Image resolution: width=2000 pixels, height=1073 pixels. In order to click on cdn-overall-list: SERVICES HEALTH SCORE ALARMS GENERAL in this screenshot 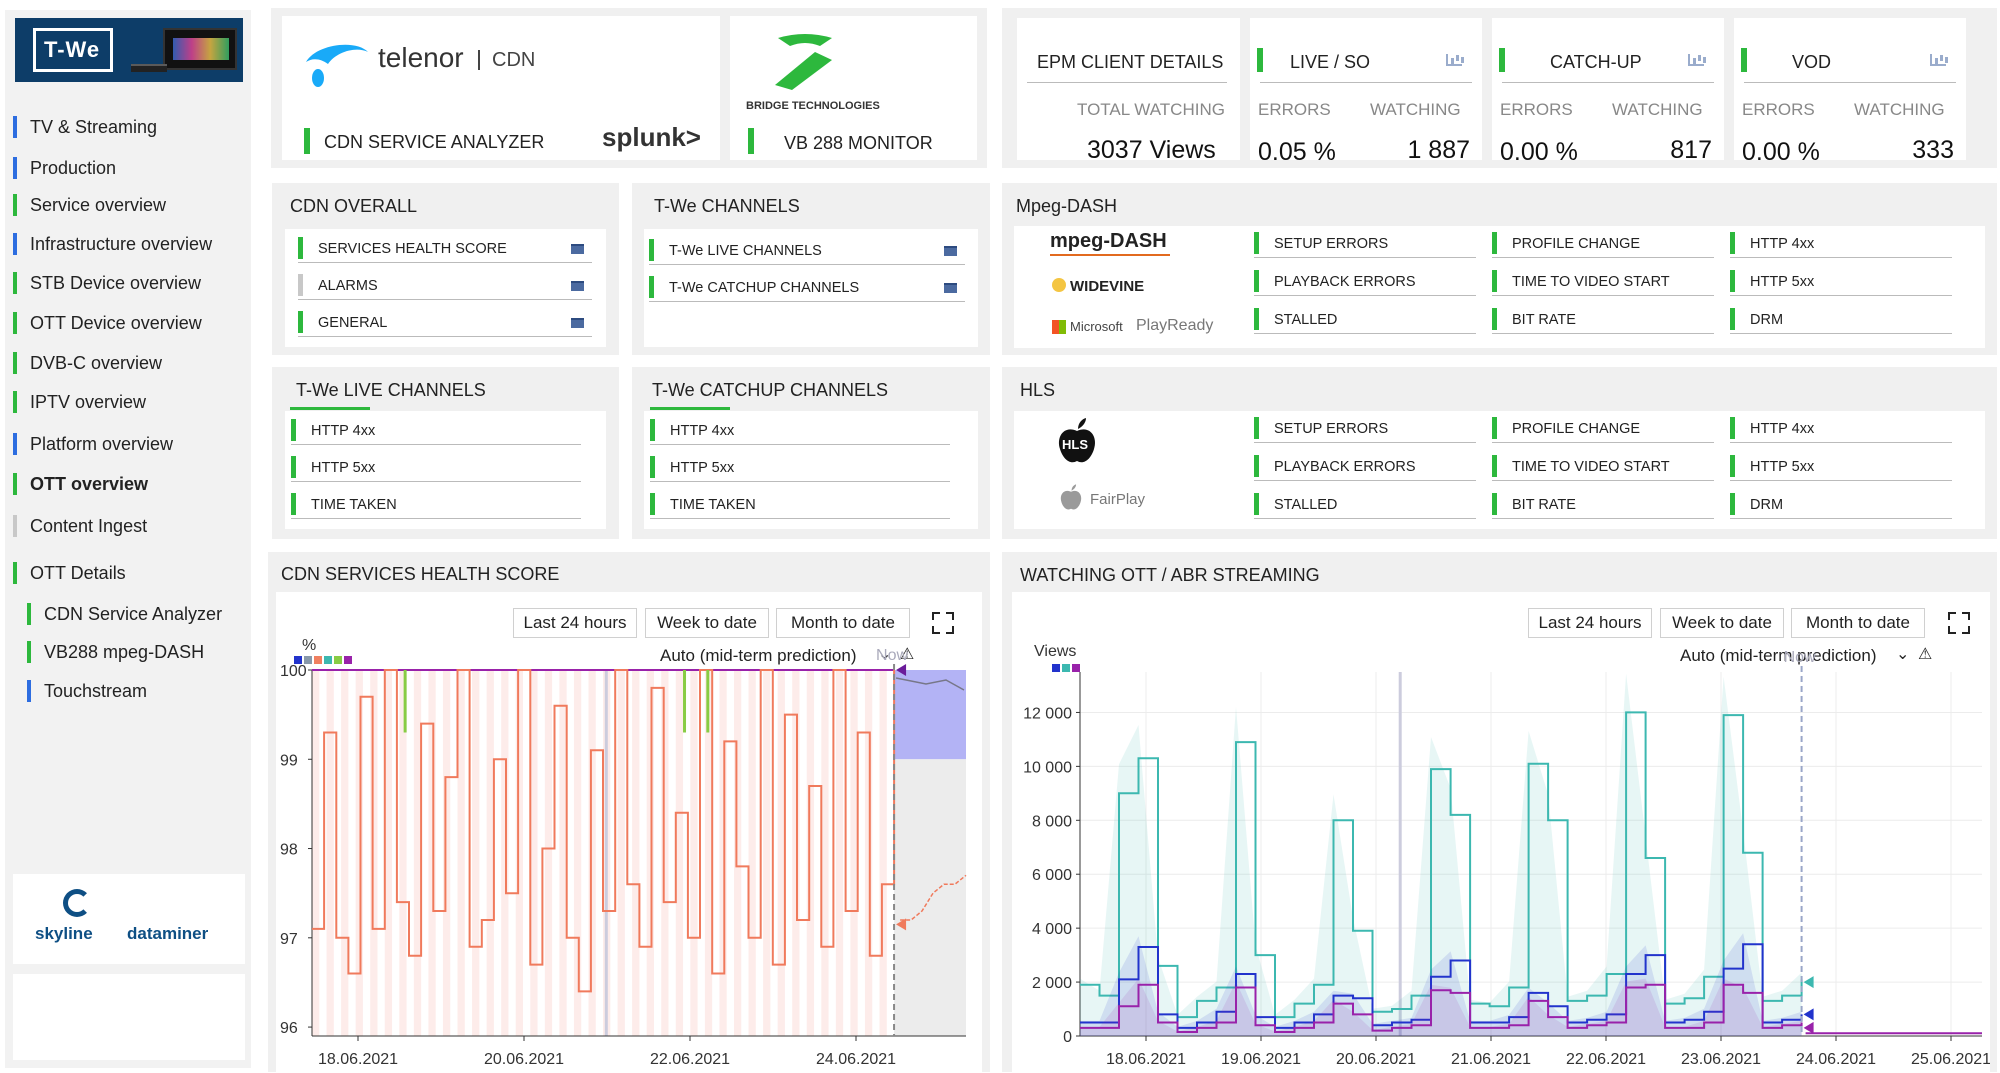, I will do `click(445, 288)`.